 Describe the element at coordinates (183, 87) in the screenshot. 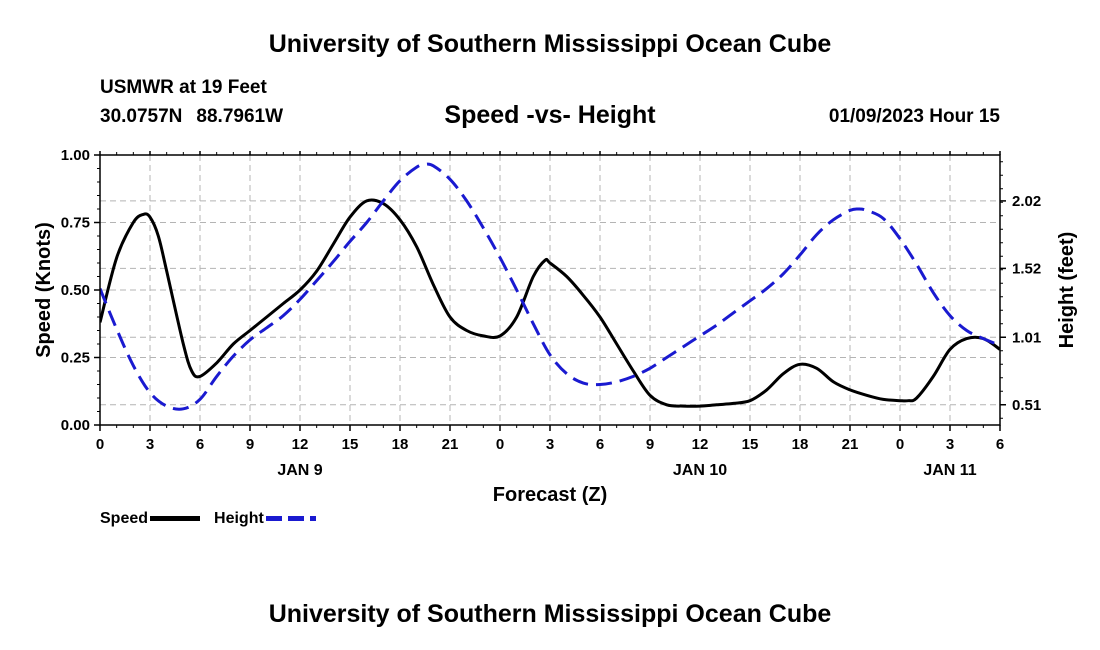

I see `station-label: USMWR at 19 Feet` at that location.